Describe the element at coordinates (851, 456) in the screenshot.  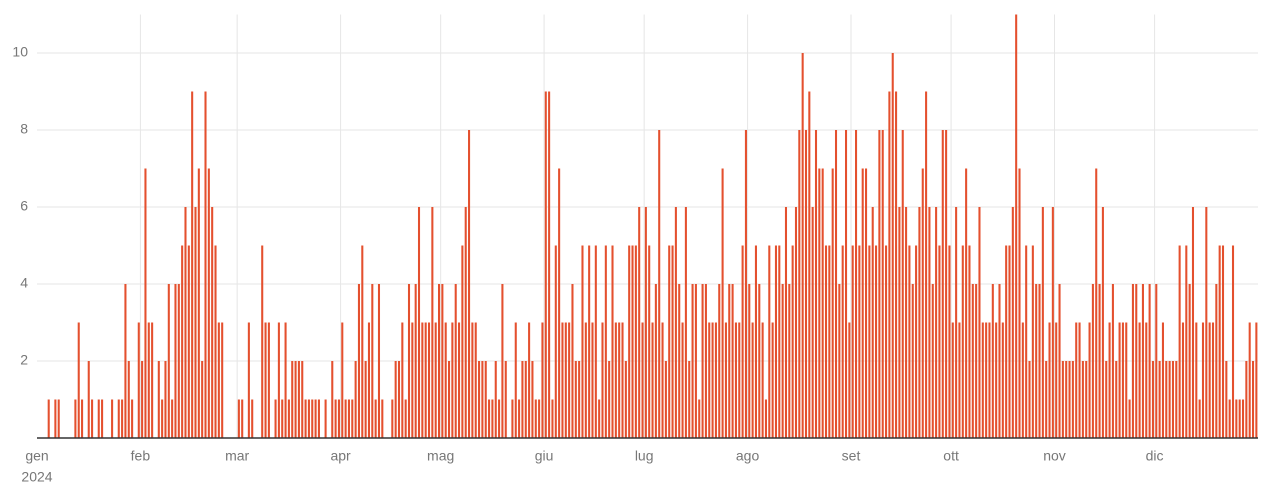
I see `x-tick-label: set` at that location.